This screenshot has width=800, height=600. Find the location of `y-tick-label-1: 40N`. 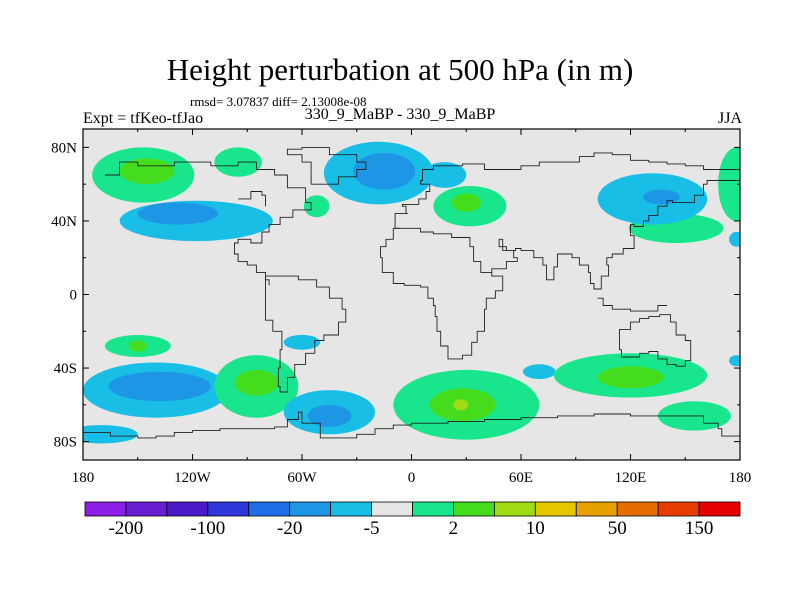

y-tick-label-1: 40N is located at coordinates (64, 222).